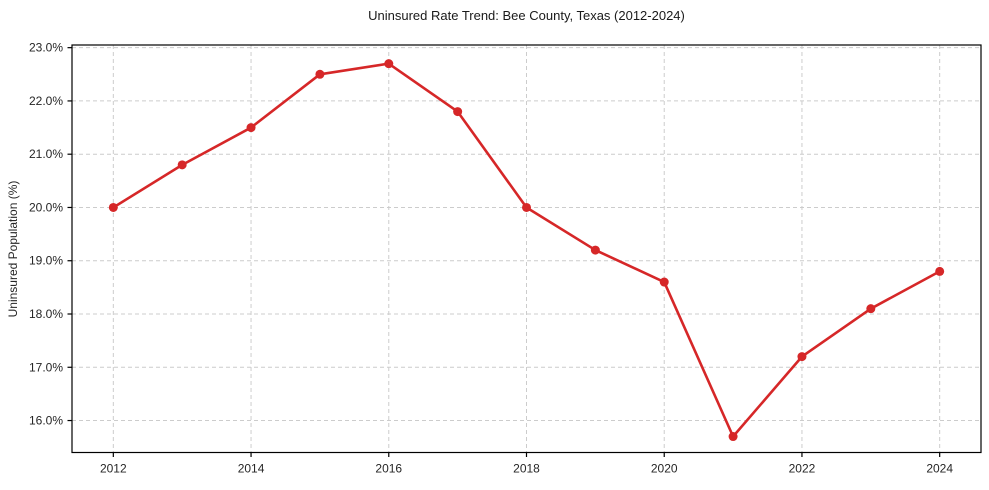 The width and height of the screenshot is (989, 490). Describe the element at coordinates (458, 112) in the screenshot. I see `data-point-2017` at that location.